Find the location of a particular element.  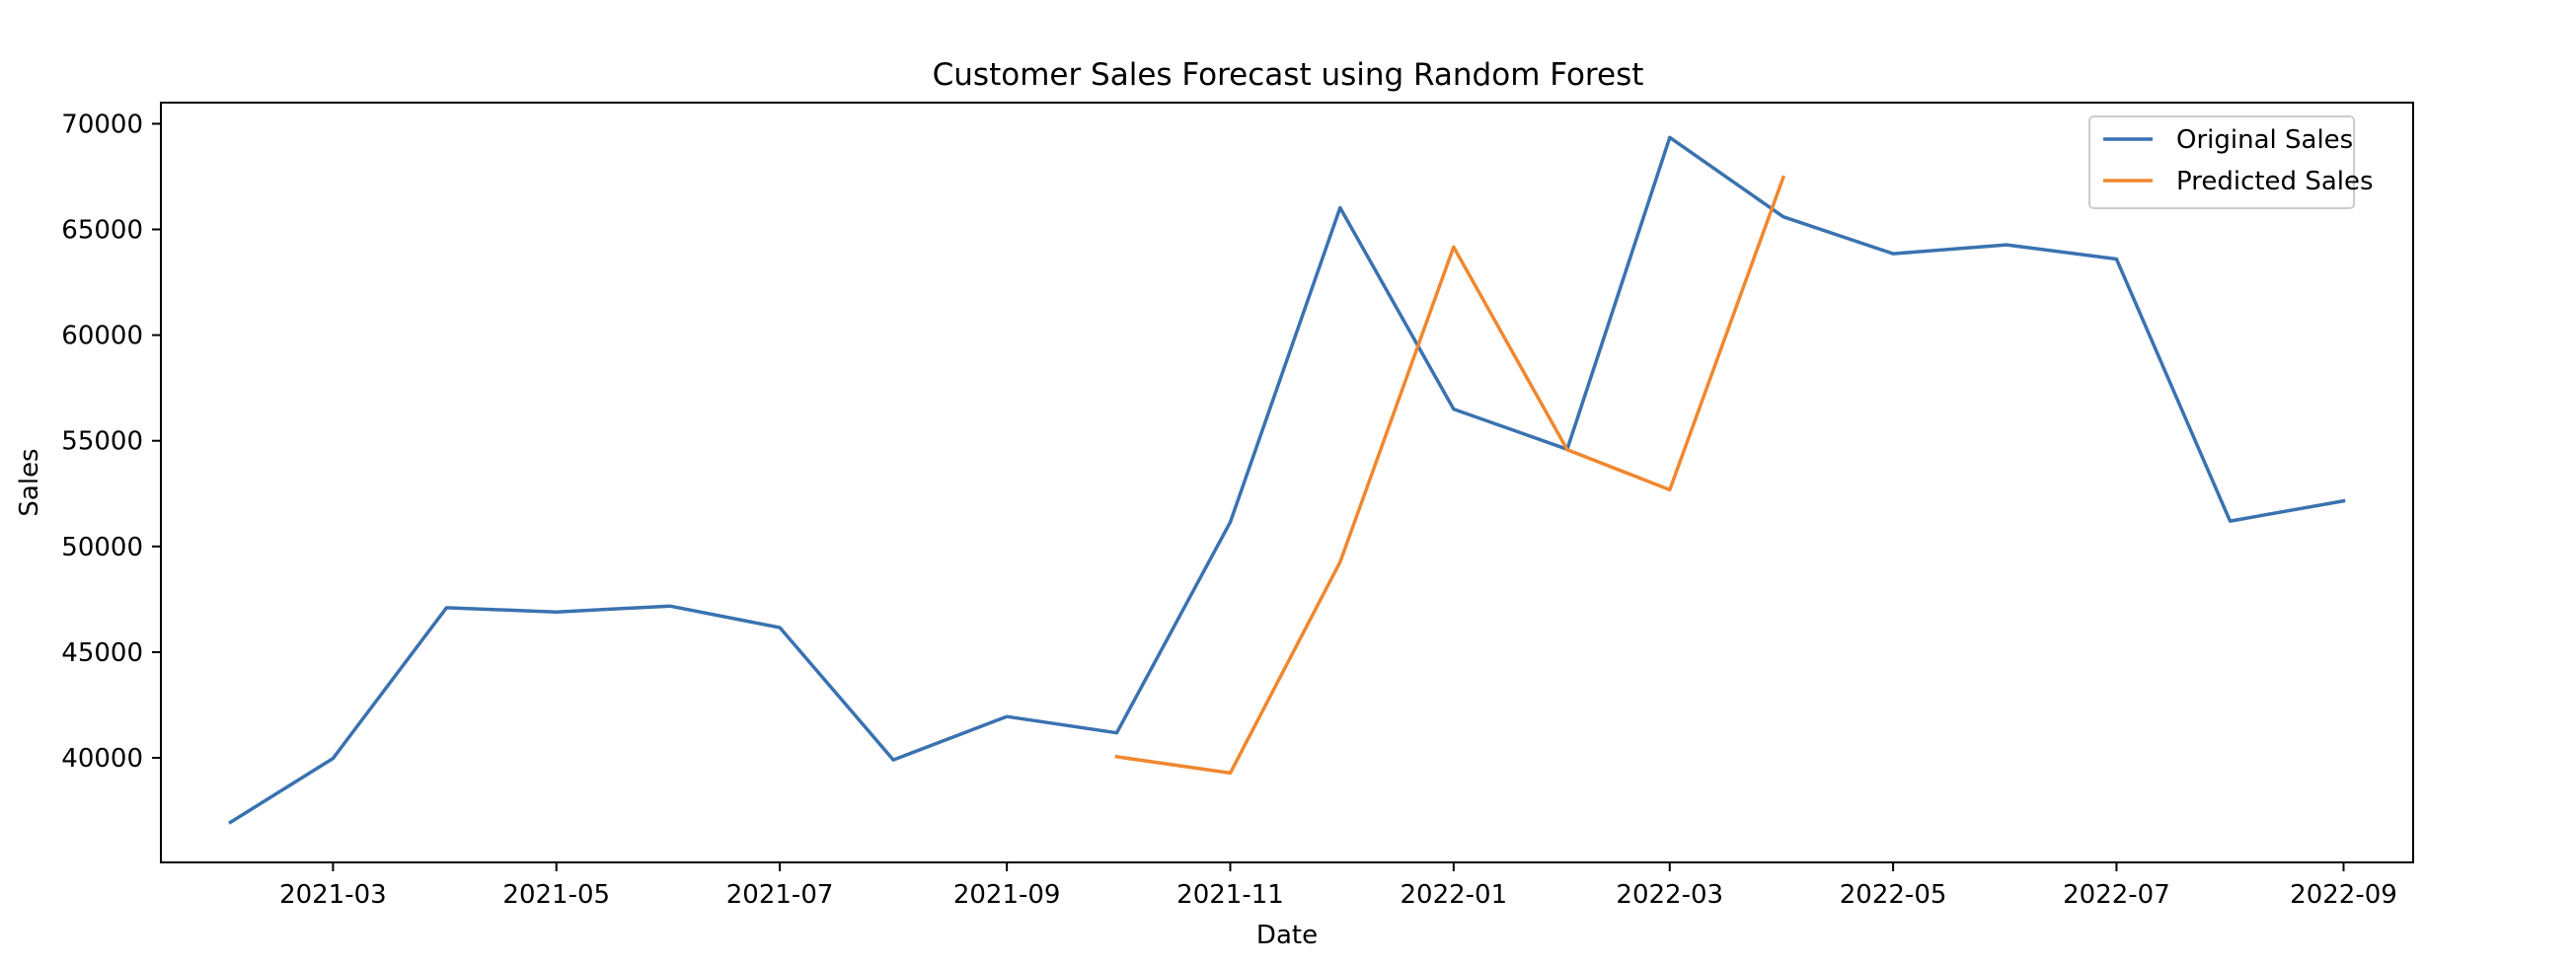

y-tick-label: 40000 is located at coordinates (102, 759).